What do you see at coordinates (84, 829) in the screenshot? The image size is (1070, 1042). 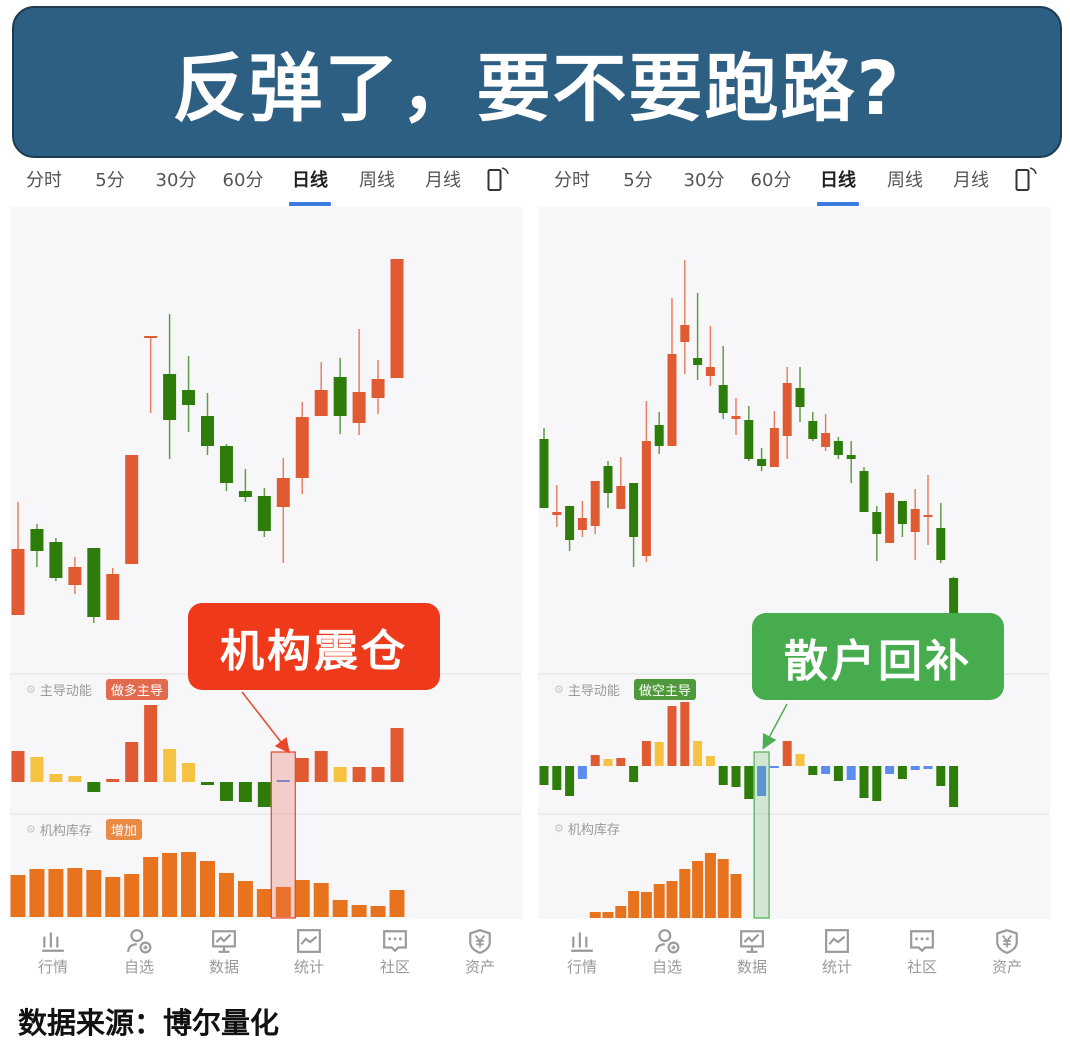 I see `inventory-header: ⚙ 机构库存 增加` at bounding box center [84, 829].